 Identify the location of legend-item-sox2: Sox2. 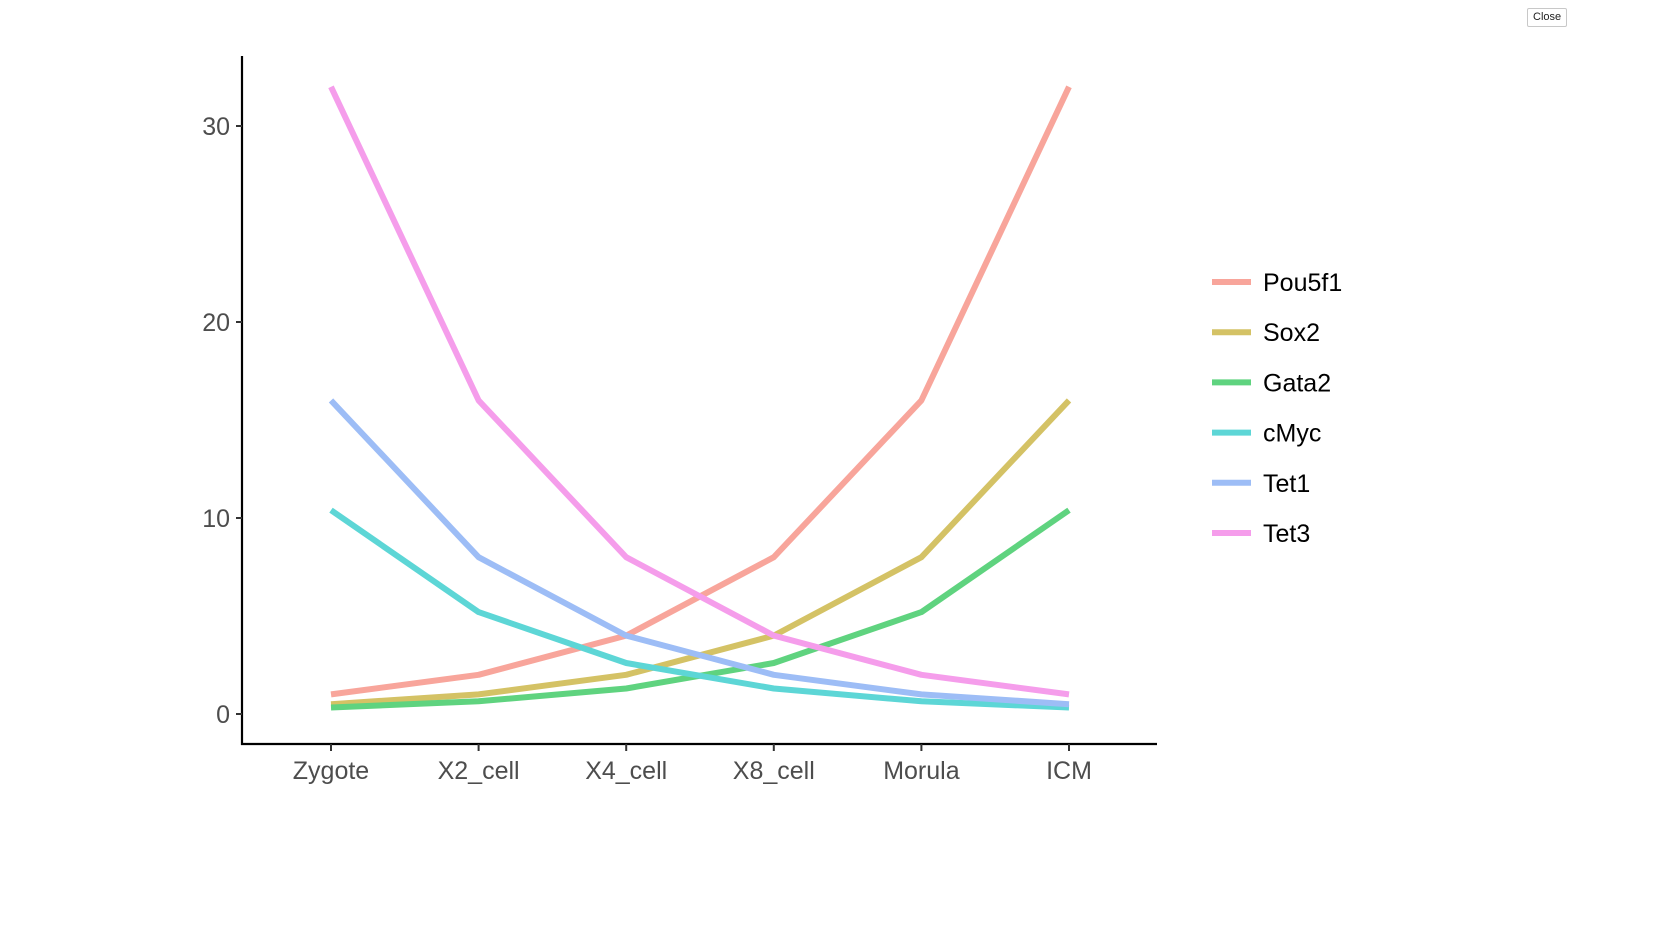
(1266, 333).